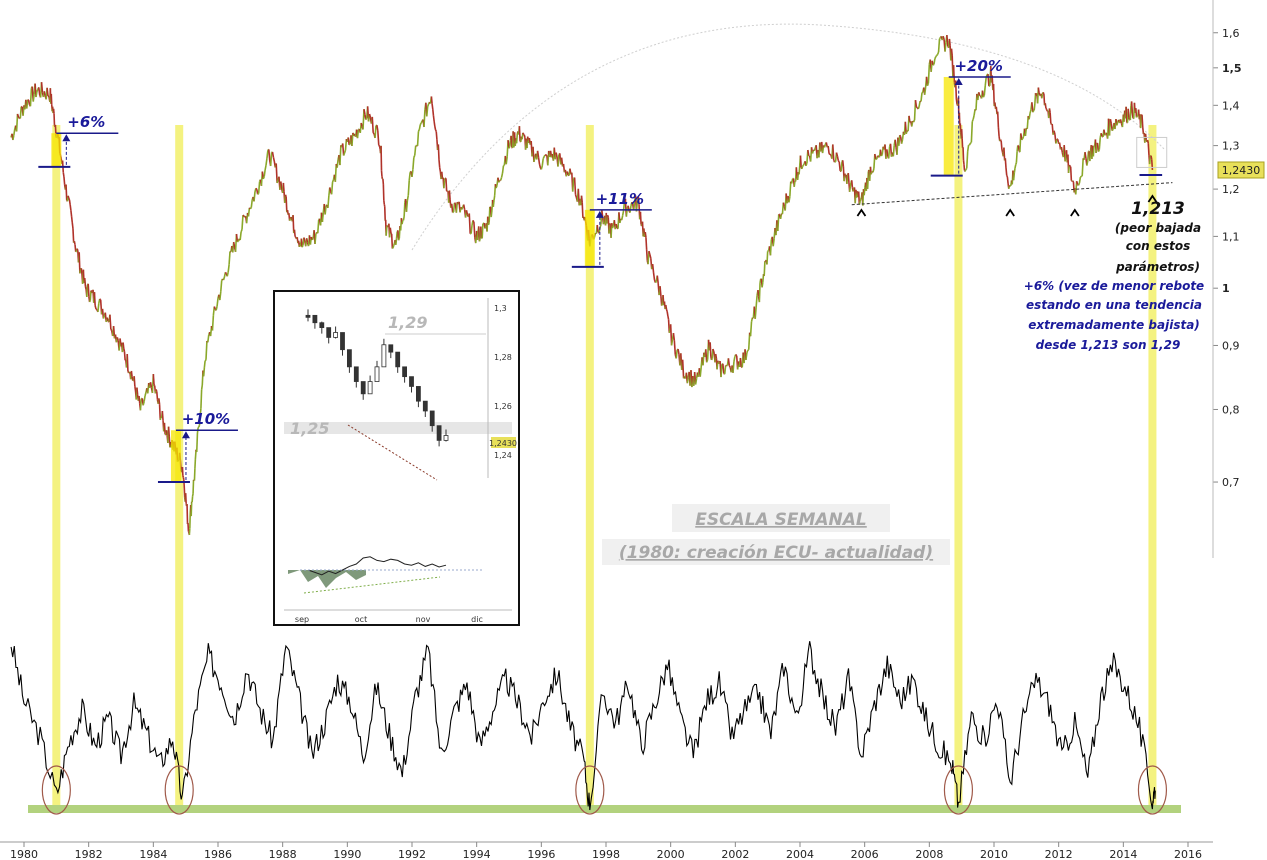  I want to click on inset-osc-line, so click(377, 566).